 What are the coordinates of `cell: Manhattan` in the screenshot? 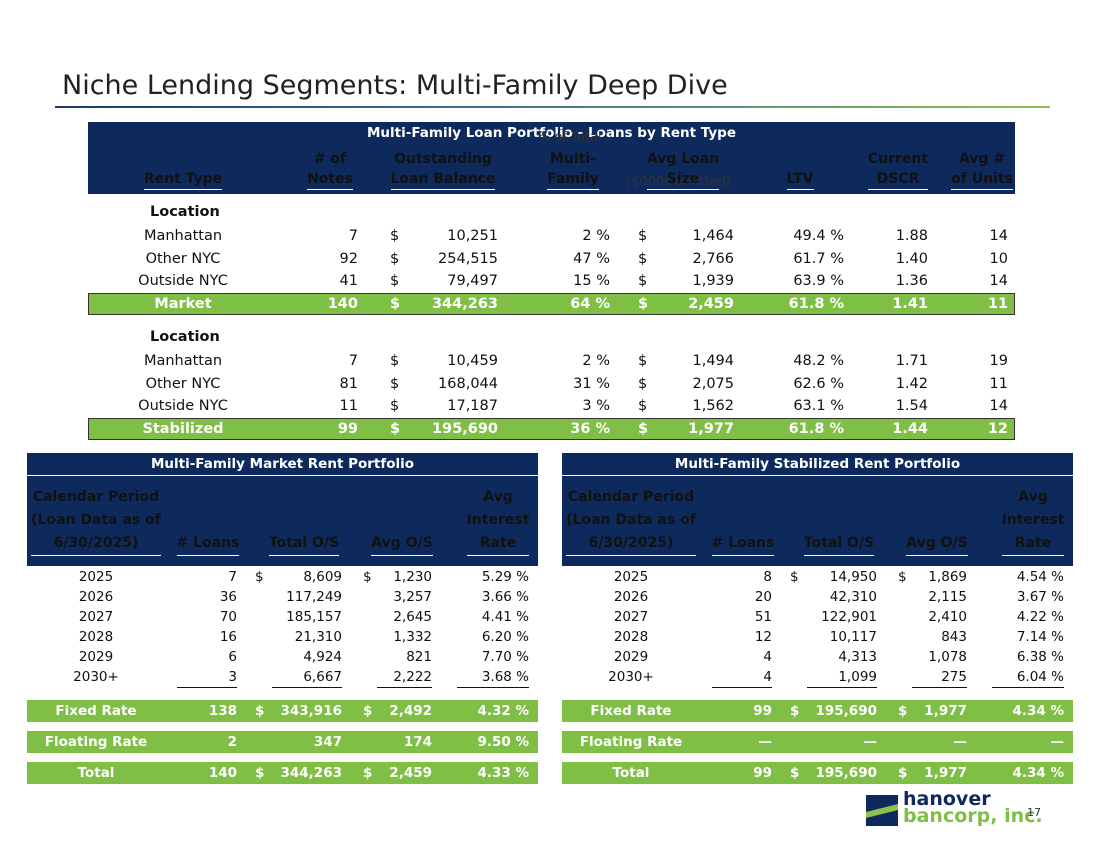 It's located at (183, 361).